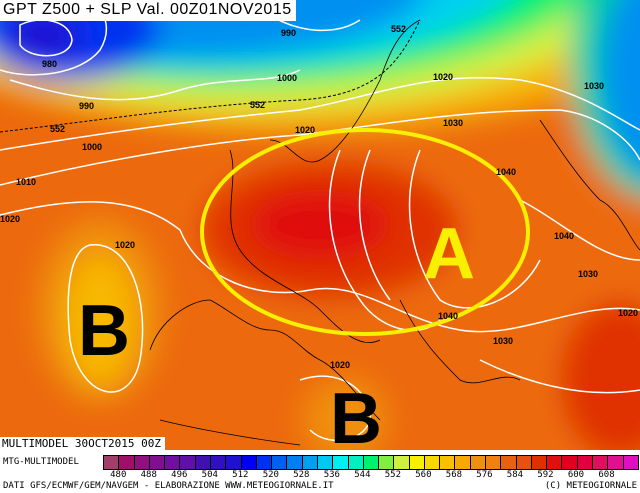 The image size is (640, 493). What do you see at coordinates (82, 444) in the screenshot?
I see `run-label: MULTIMODEL 30OCT2015 00Z` at bounding box center [82, 444].